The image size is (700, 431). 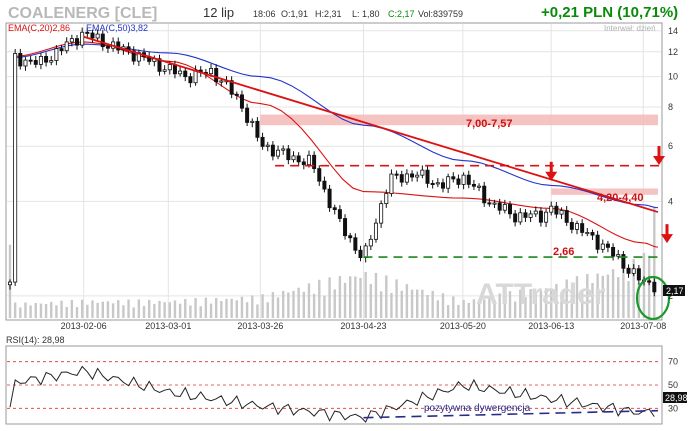 What do you see at coordinates (643, 326) in the screenshot?
I see `x-tick-label: 2013-07-08` at bounding box center [643, 326].